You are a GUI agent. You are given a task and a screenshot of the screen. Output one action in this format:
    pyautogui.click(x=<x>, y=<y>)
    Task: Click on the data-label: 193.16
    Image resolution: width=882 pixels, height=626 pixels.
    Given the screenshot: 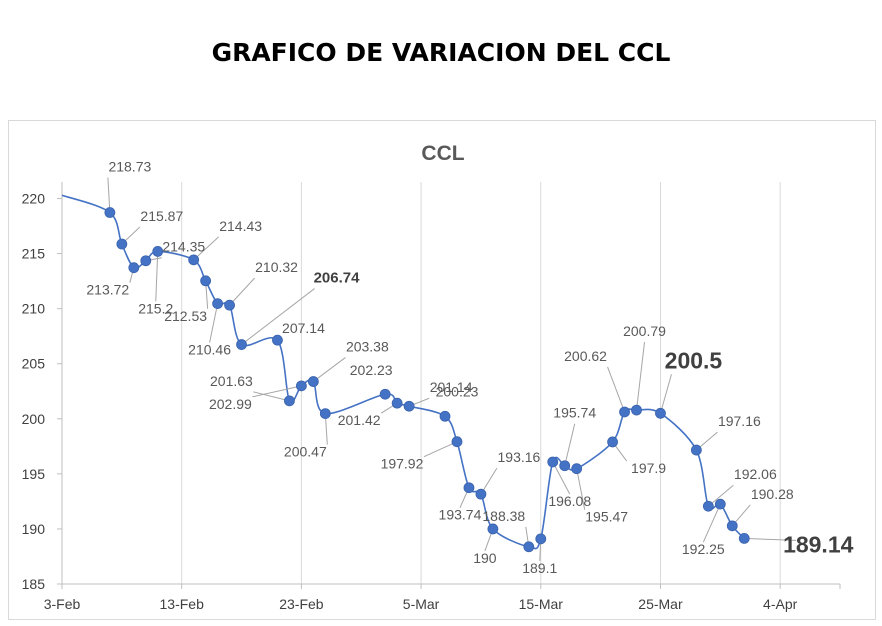 What is the action you would take?
    pyautogui.click(x=519, y=457)
    